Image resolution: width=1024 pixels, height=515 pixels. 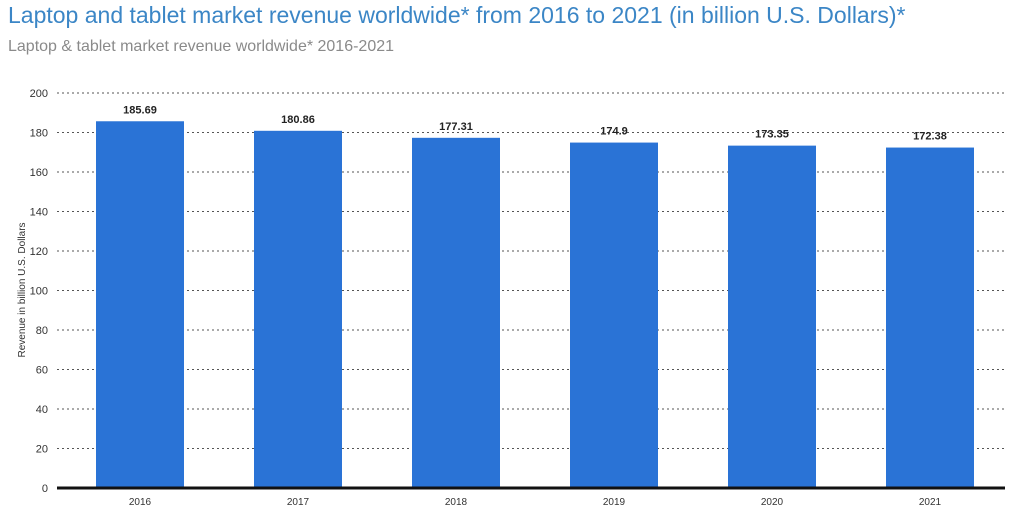 What do you see at coordinates (42, 450) in the screenshot?
I see `y-tick-label: 20` at bounding box center [42, 450].